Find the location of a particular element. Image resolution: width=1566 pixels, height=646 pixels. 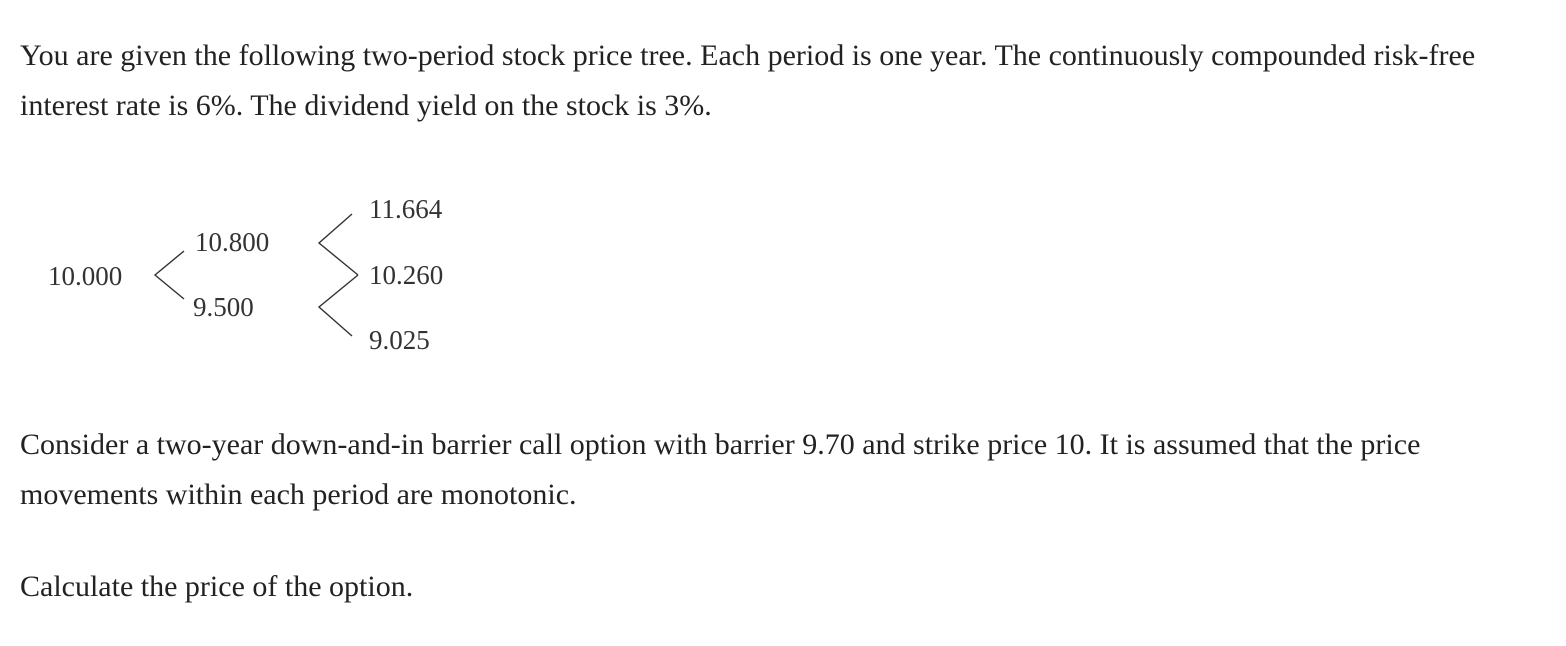

node-down-down: 9.025 is located at coordinates (399, 340).